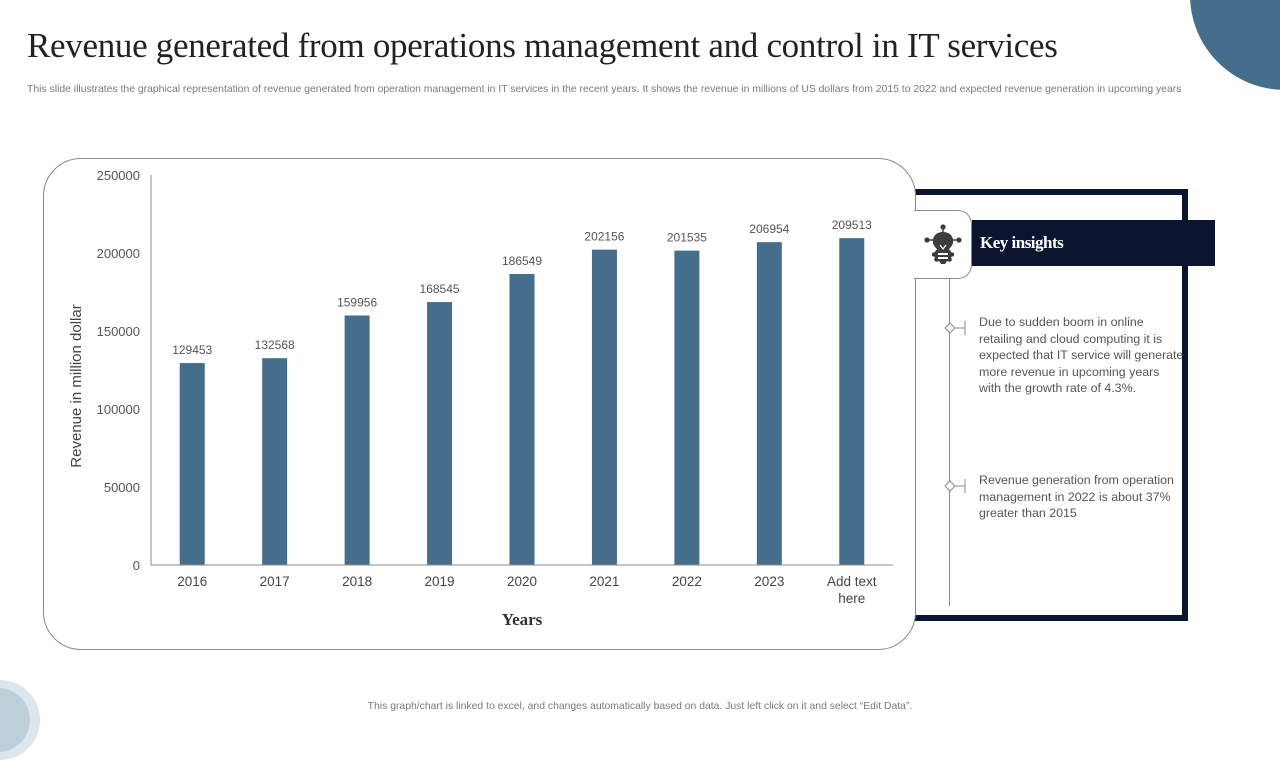  What do you see at coordinates (136, 565) in the screenshot?
I see `y-tick-label: 0` at bounding box center [136, 565].